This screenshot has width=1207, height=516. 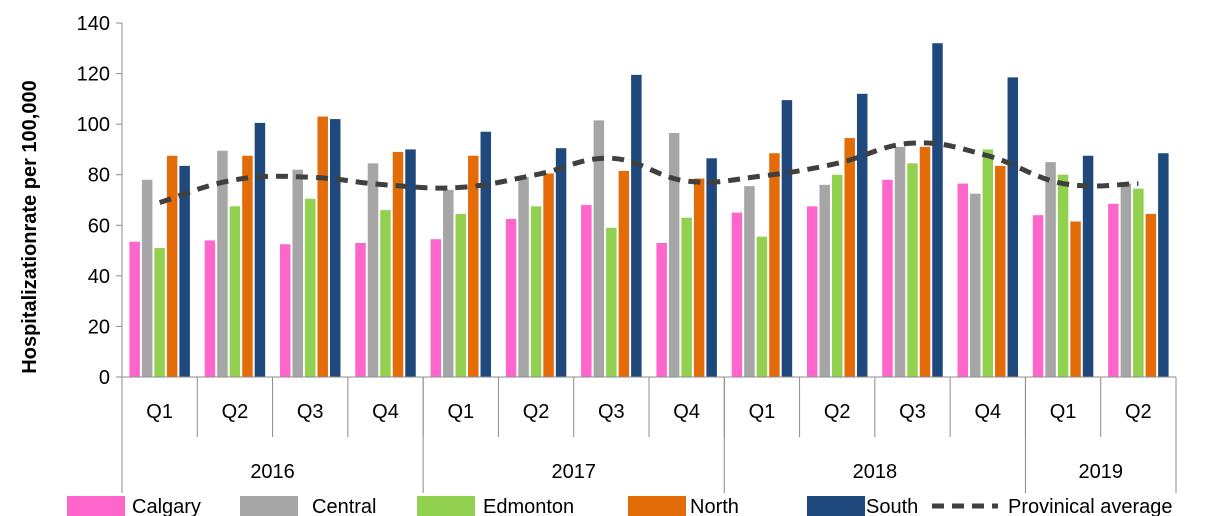 What do you see at coordinates (99, 327) in the screenshot?
I see `y-tick-label: 20` at bounding box center [99, 327].